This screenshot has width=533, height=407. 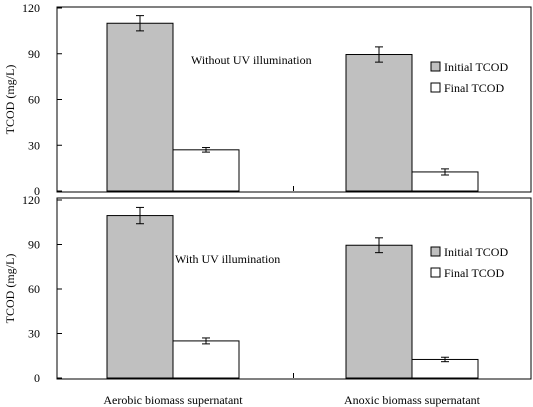 What do you see at coordinates (227, 259) in the screenshot?
I see `panel-annotation: With UV illumination` at bounding box center [227, 259].